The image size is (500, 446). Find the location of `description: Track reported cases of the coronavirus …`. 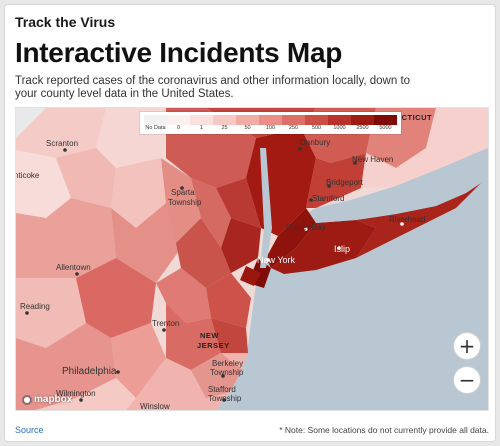

description: Track reported cases of the coronavirus … is located at coordinates (213, 87).